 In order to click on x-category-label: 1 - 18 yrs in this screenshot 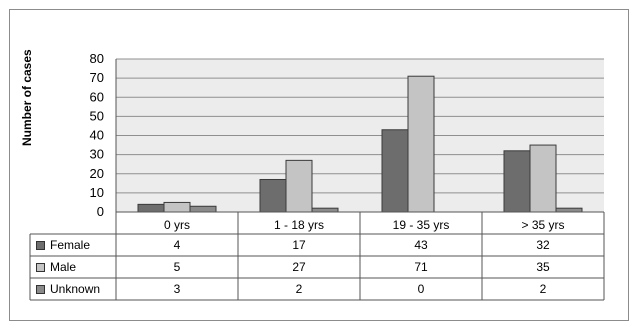, I will do `click(298, 225)`.